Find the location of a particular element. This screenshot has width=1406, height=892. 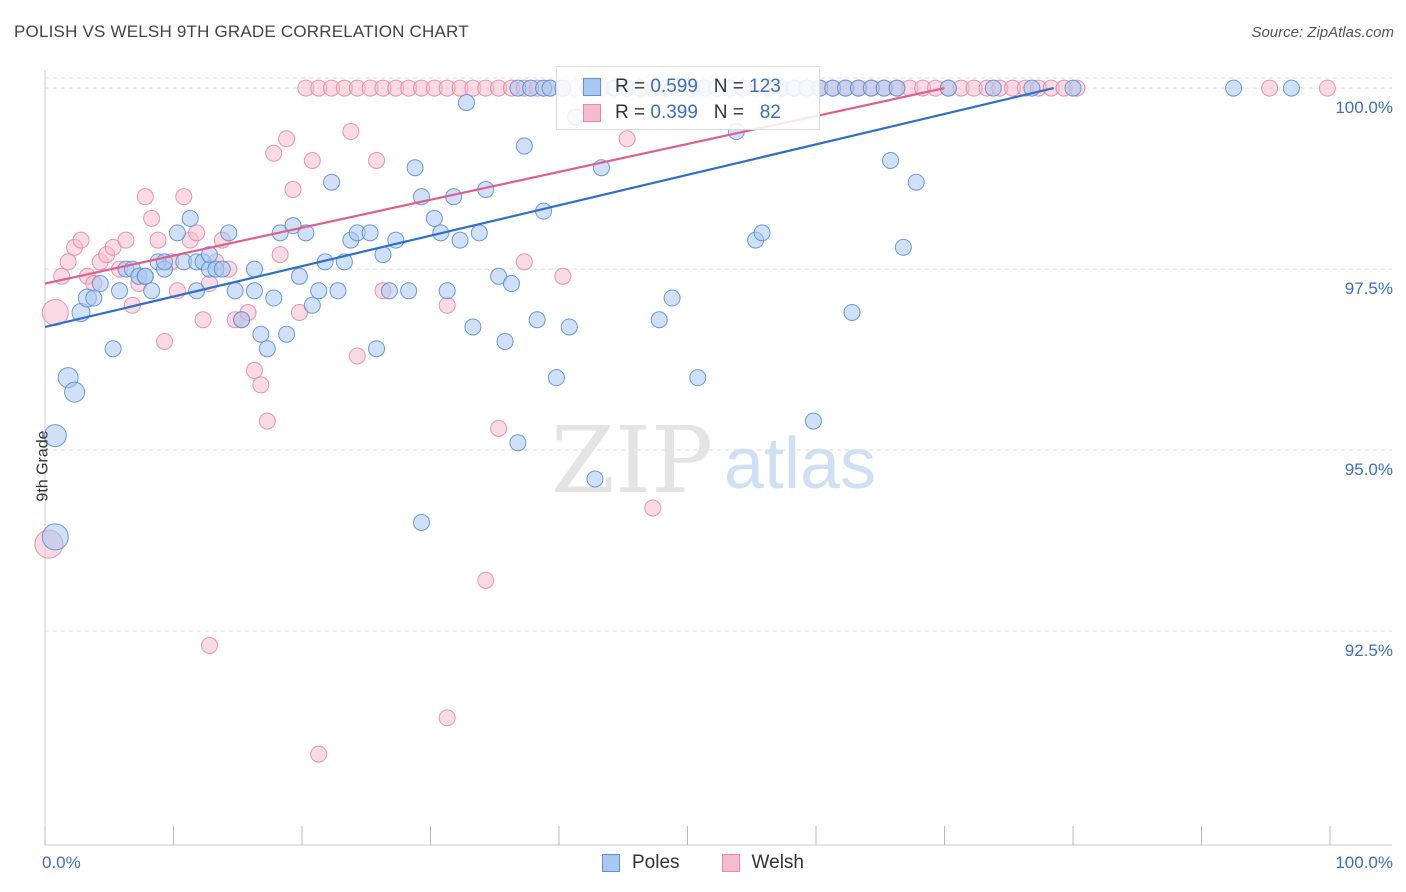

poles-swatch is located at coordinates (592, 87).